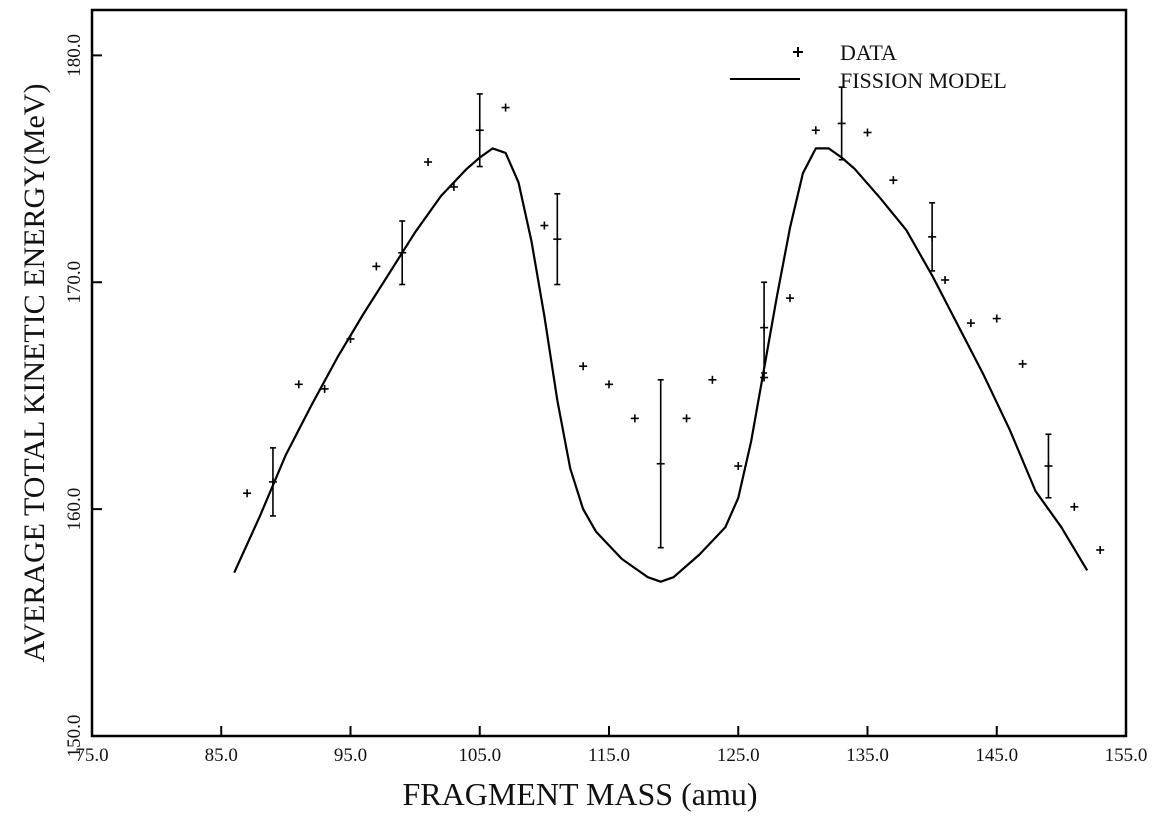  Describe the element at coordinates (923, 80) in the screenshot. I see `legend-model-label: FISSION MODEL` at that location.